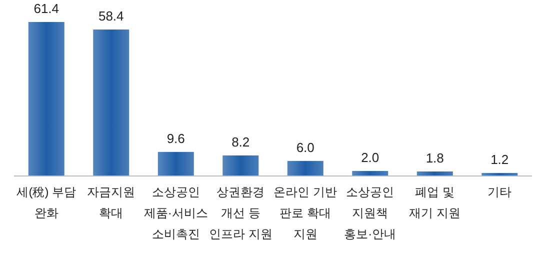  What do you see at coordinates (176, 213) in the screenshot?
I see `x-tick-label: 소상공인 제품·서비스 소비촉진` at bounding box center [176, 213].